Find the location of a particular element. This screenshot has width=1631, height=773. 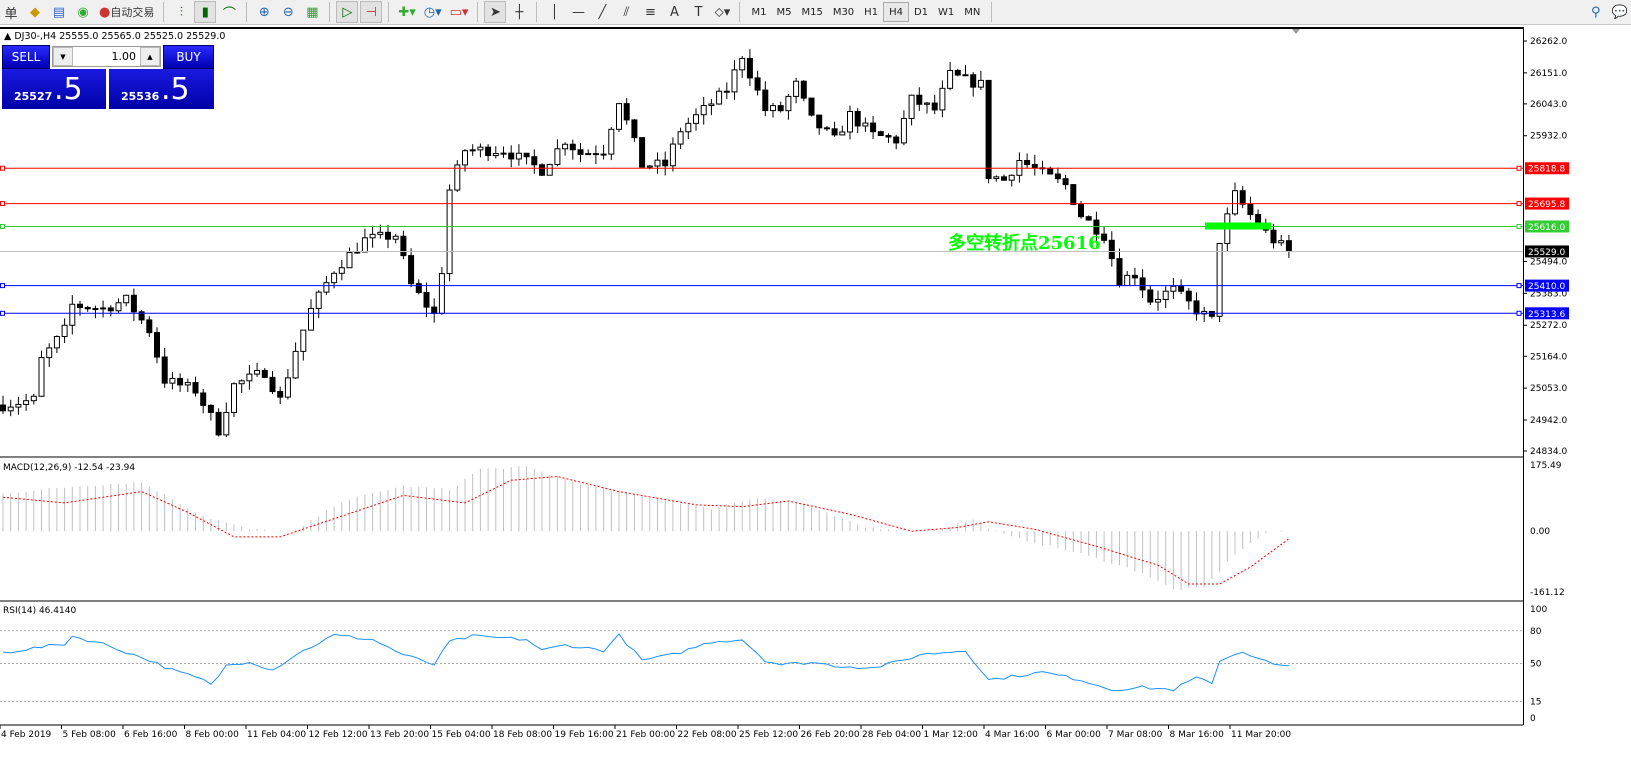

signal-icon: ◉ is located at coordinates (83, 12).